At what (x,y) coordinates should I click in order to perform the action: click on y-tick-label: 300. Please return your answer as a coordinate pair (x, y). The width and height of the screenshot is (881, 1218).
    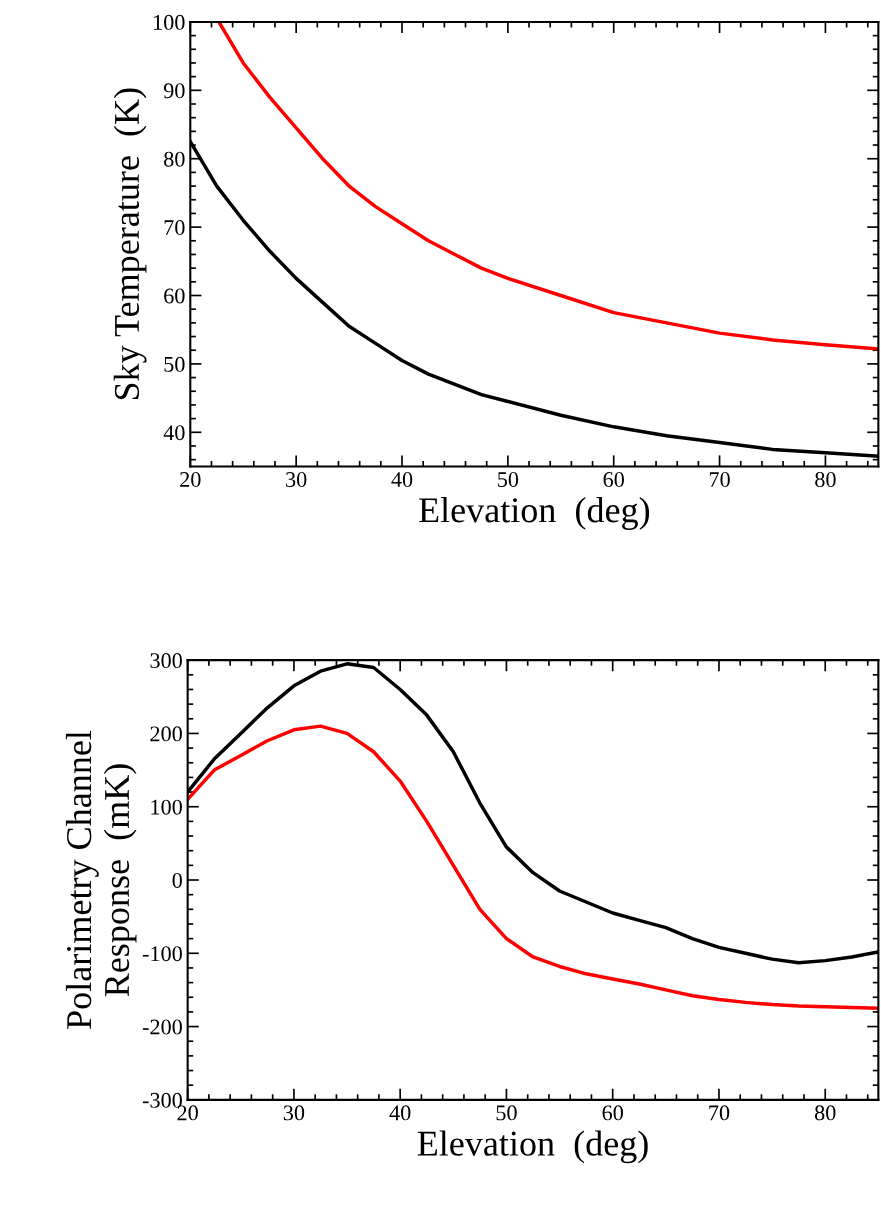
    Looking at the image, I should click on (166, 661).